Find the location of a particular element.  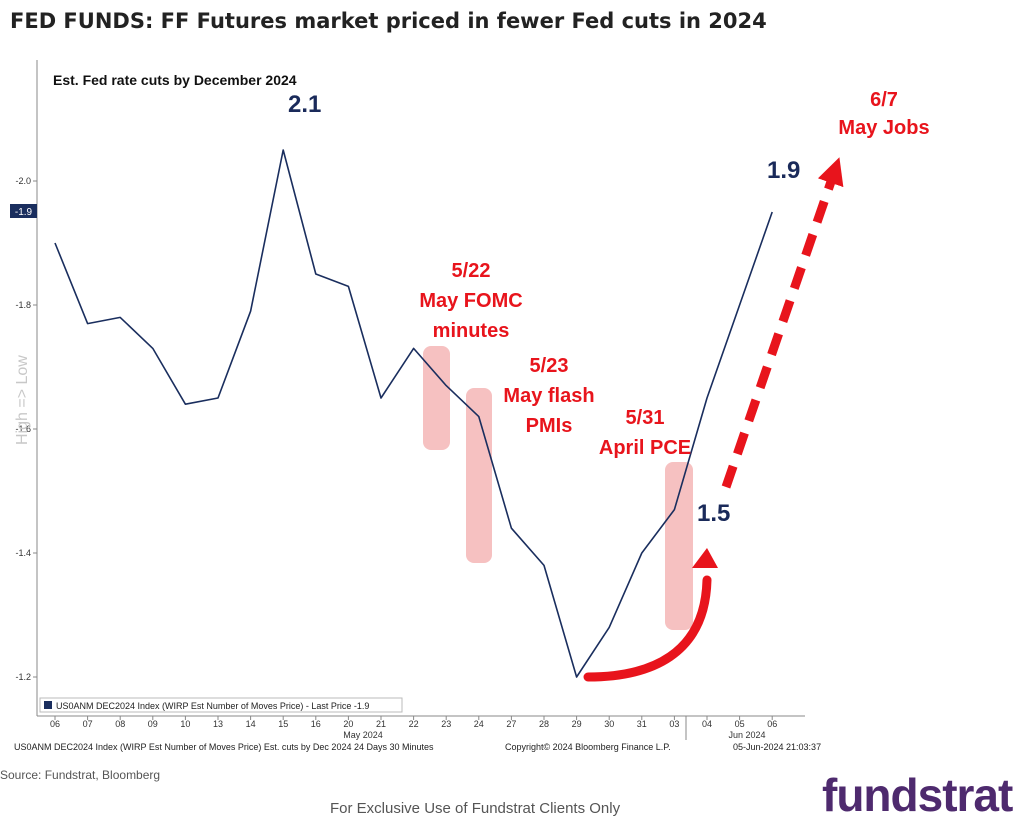

y-tick-label: -2.0 is located at coordinates (23, 181).